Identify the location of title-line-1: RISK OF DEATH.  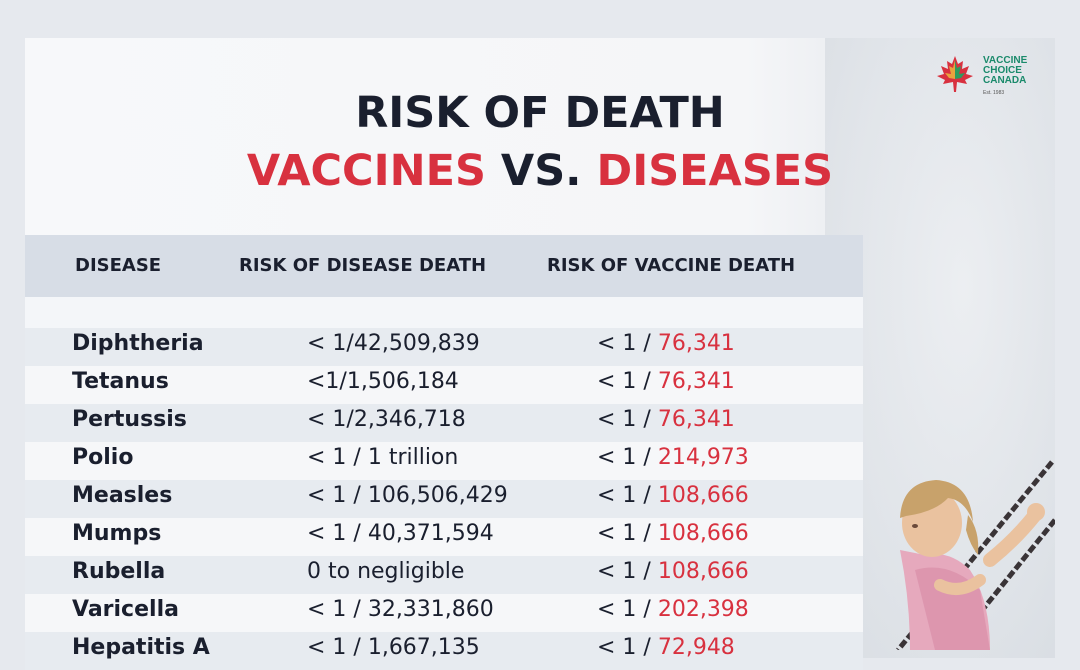
(540, 113).